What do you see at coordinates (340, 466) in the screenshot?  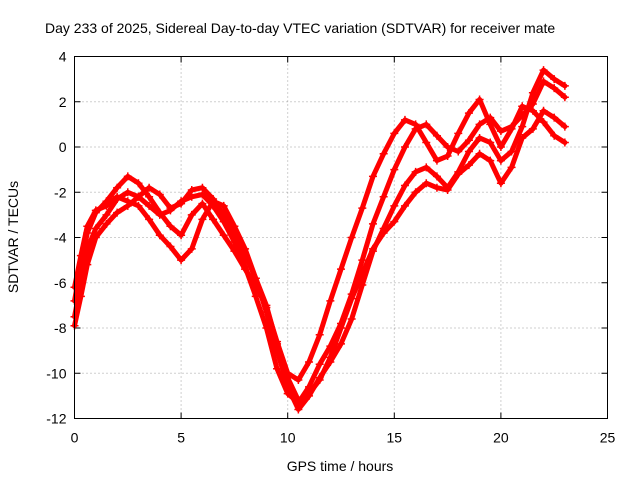 I see `x-axis-label: GPS time / hours` at bounding box center [340, 466].